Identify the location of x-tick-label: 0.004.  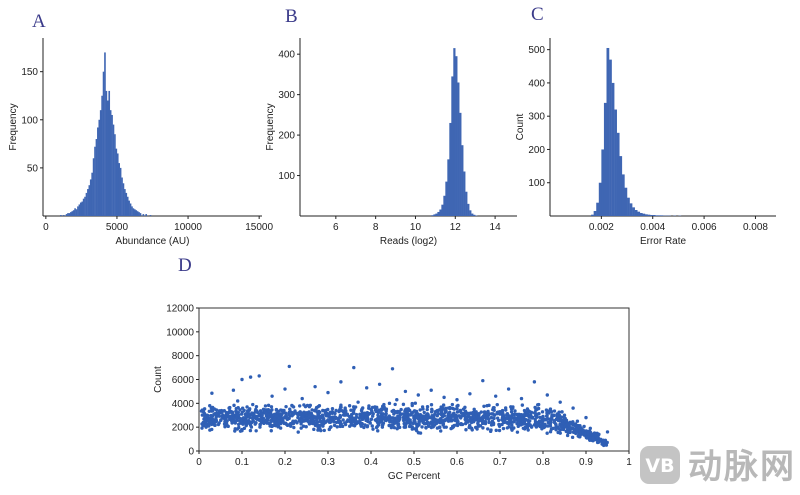
(652, 227).